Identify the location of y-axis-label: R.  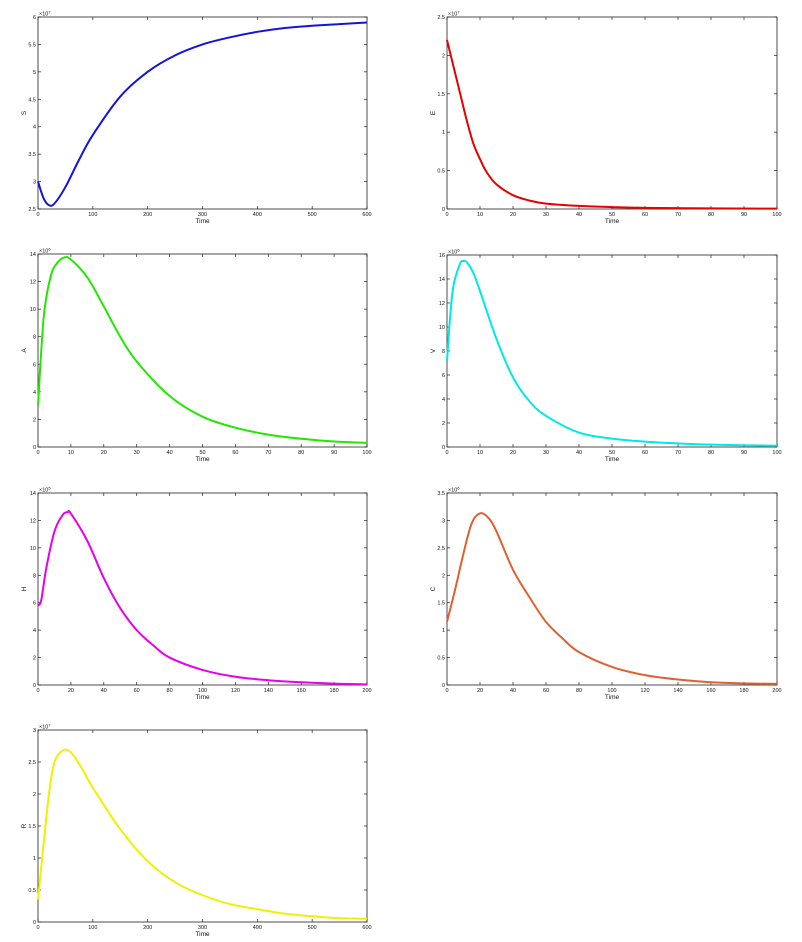
(24, 825).